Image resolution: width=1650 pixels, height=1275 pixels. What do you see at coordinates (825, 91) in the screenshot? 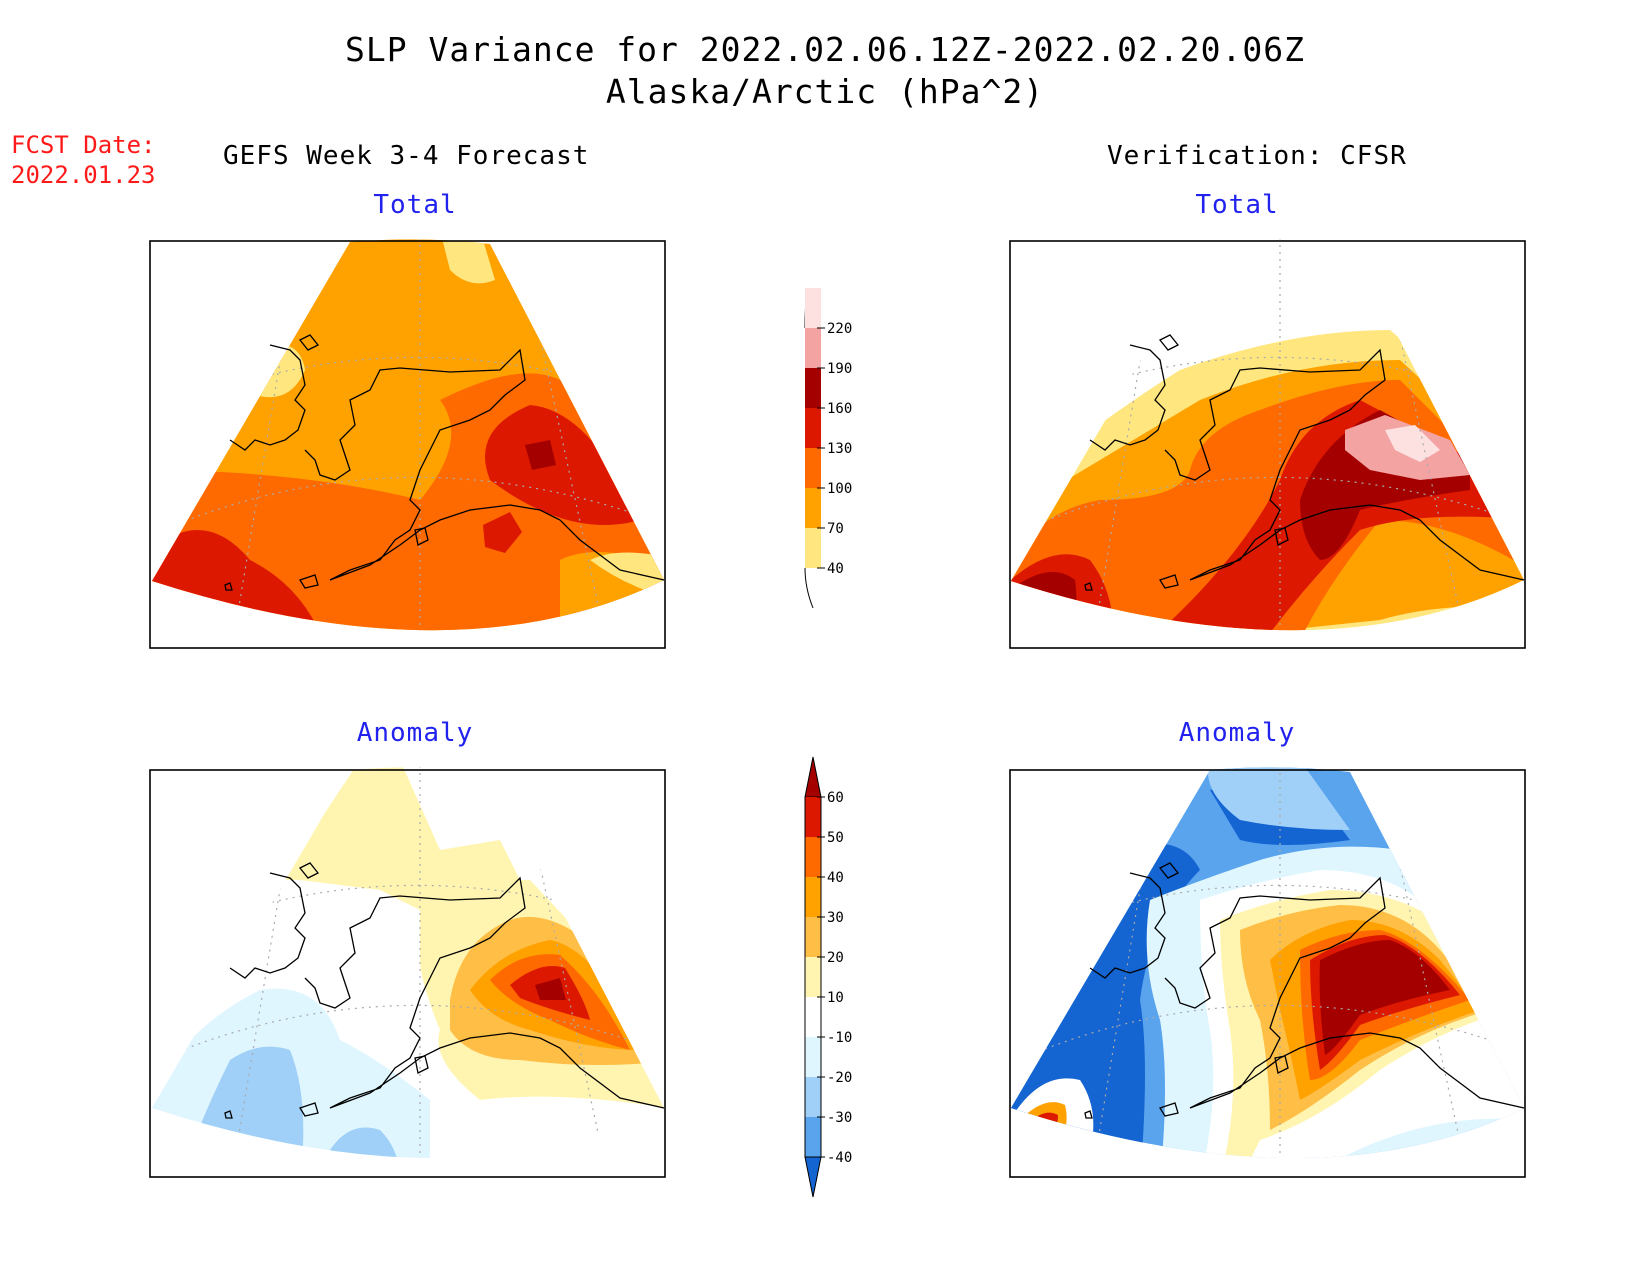
I see `page-subtitle: Alaska/Arctic (hPa^2)` at bounding box center [825, 91].